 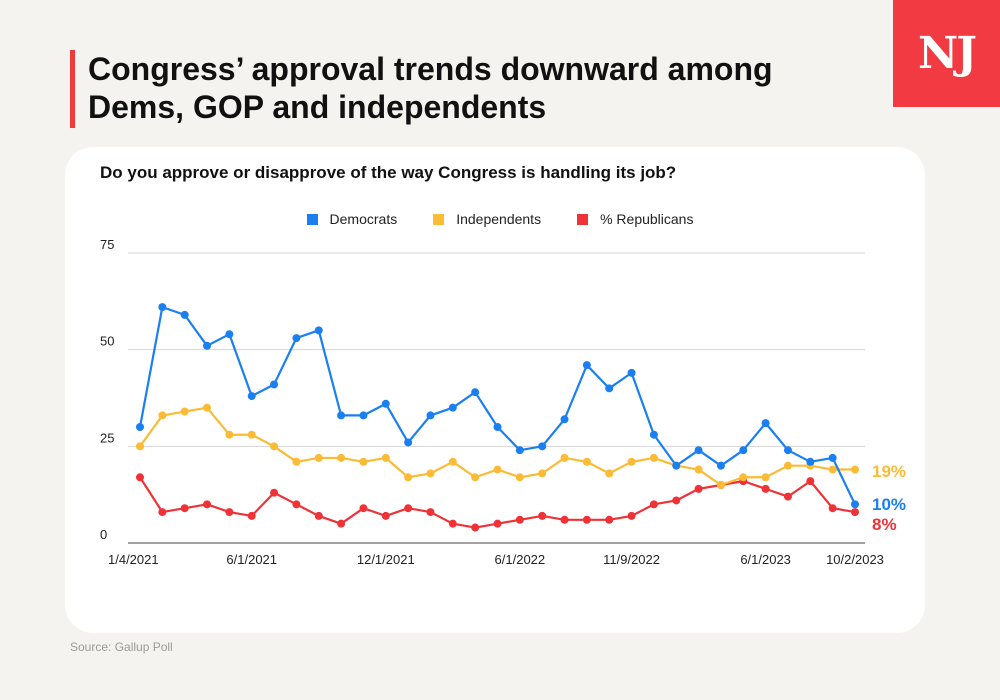 I want to click on legend-swatch-republicans, so click(x=583, y=219).